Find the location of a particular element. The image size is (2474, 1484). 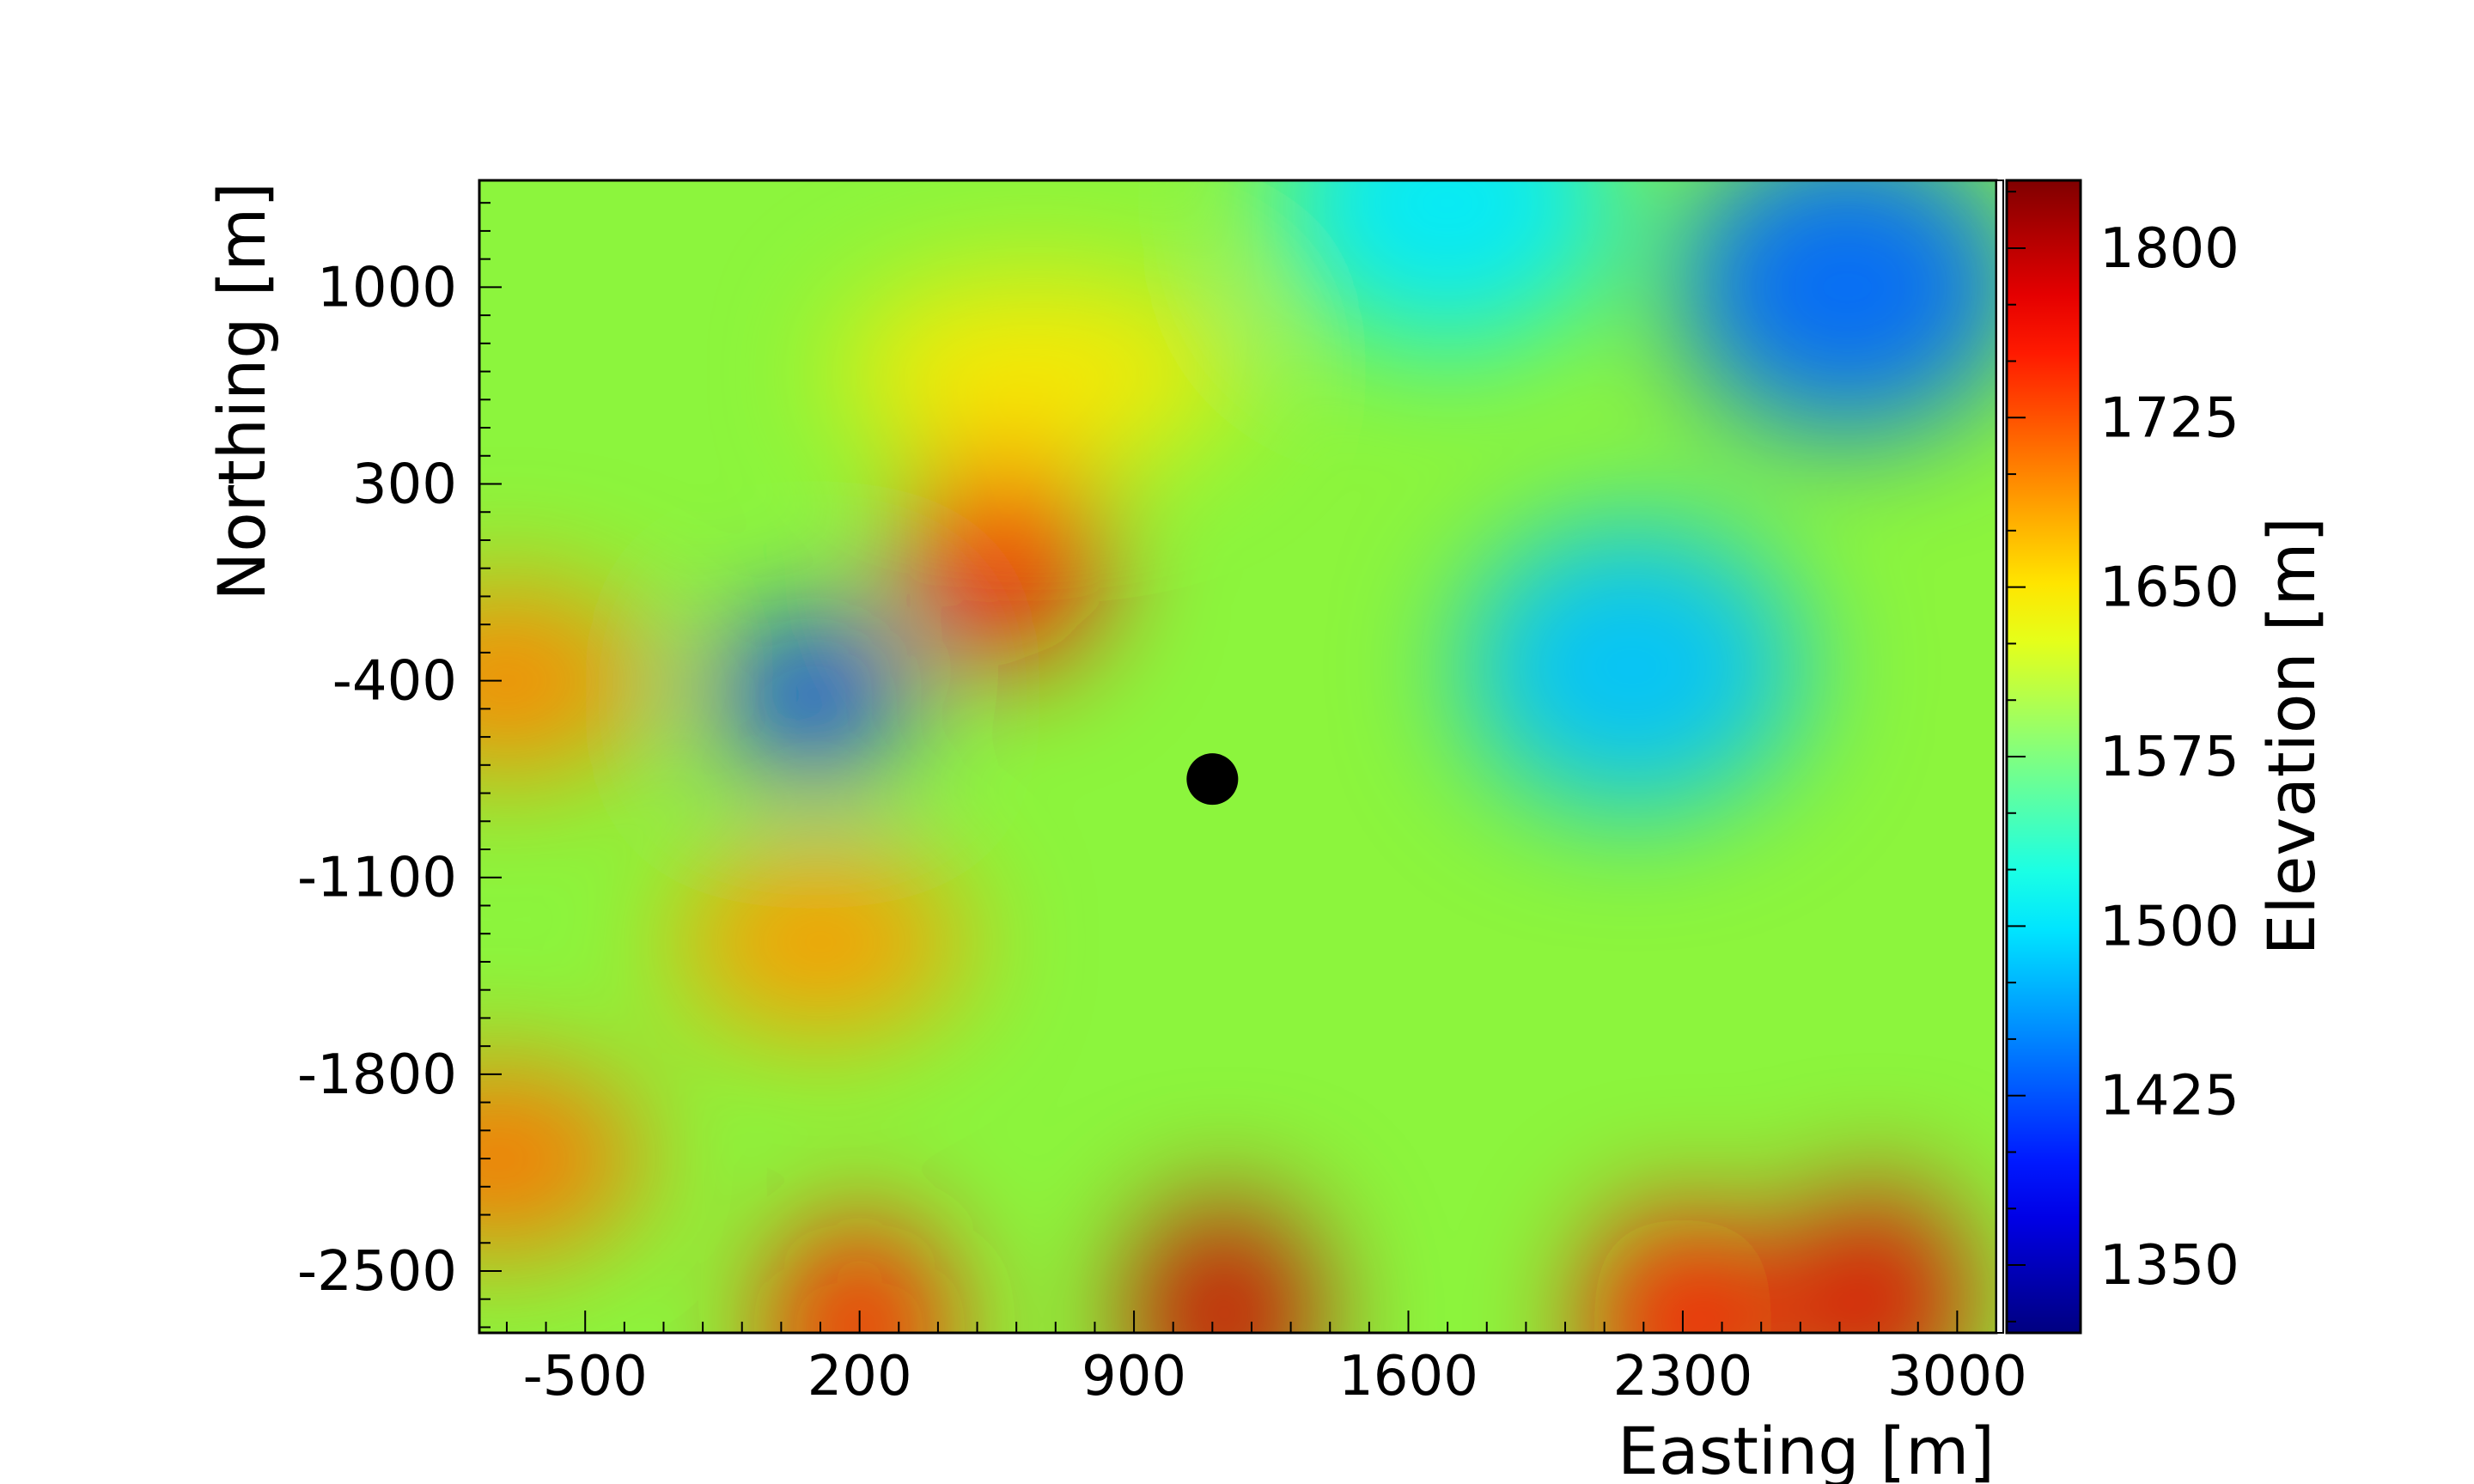

x-axis-title: Easting [m] is located at coordinates (1806, 1448).